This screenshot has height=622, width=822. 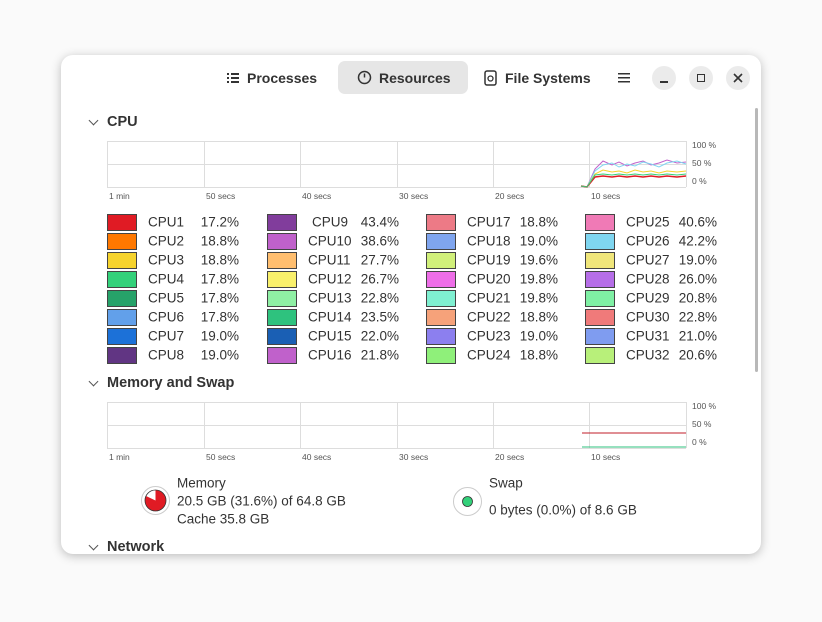 What do you see at coordinates (697, 317) in the screenshot?
I see `cpu-usage: 22.8%` at bounding box center [697, 317].